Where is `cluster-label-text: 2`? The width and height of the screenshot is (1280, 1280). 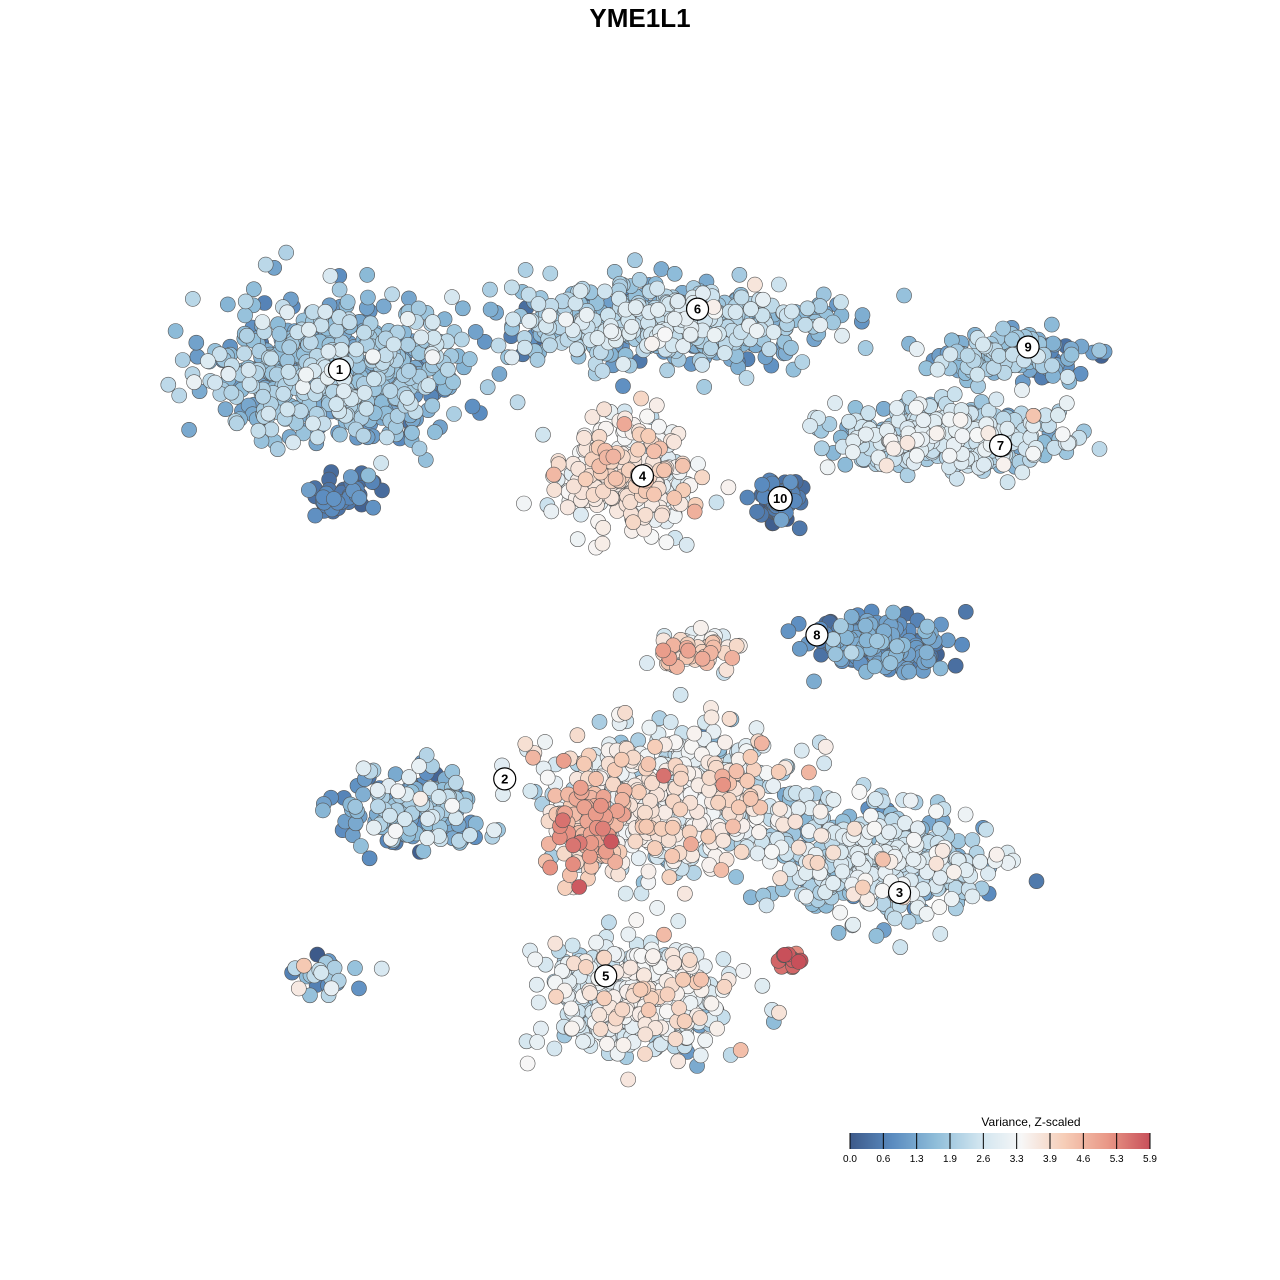
cluster-label-text: 2 is located at coordinates (504, 778).